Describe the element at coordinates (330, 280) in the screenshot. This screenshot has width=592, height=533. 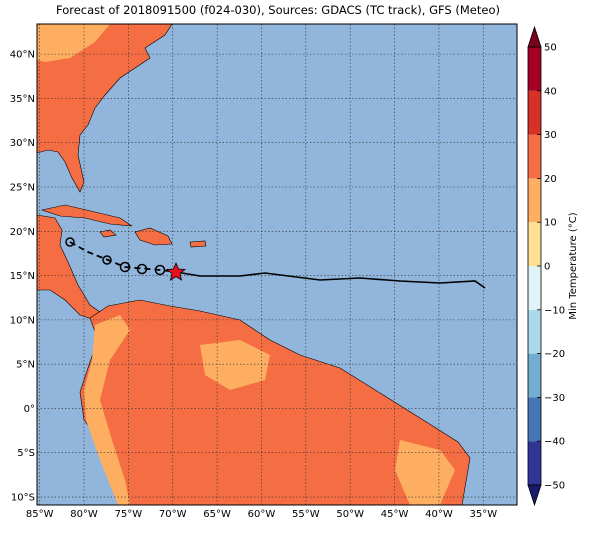
I see `track-forecast` at that location.